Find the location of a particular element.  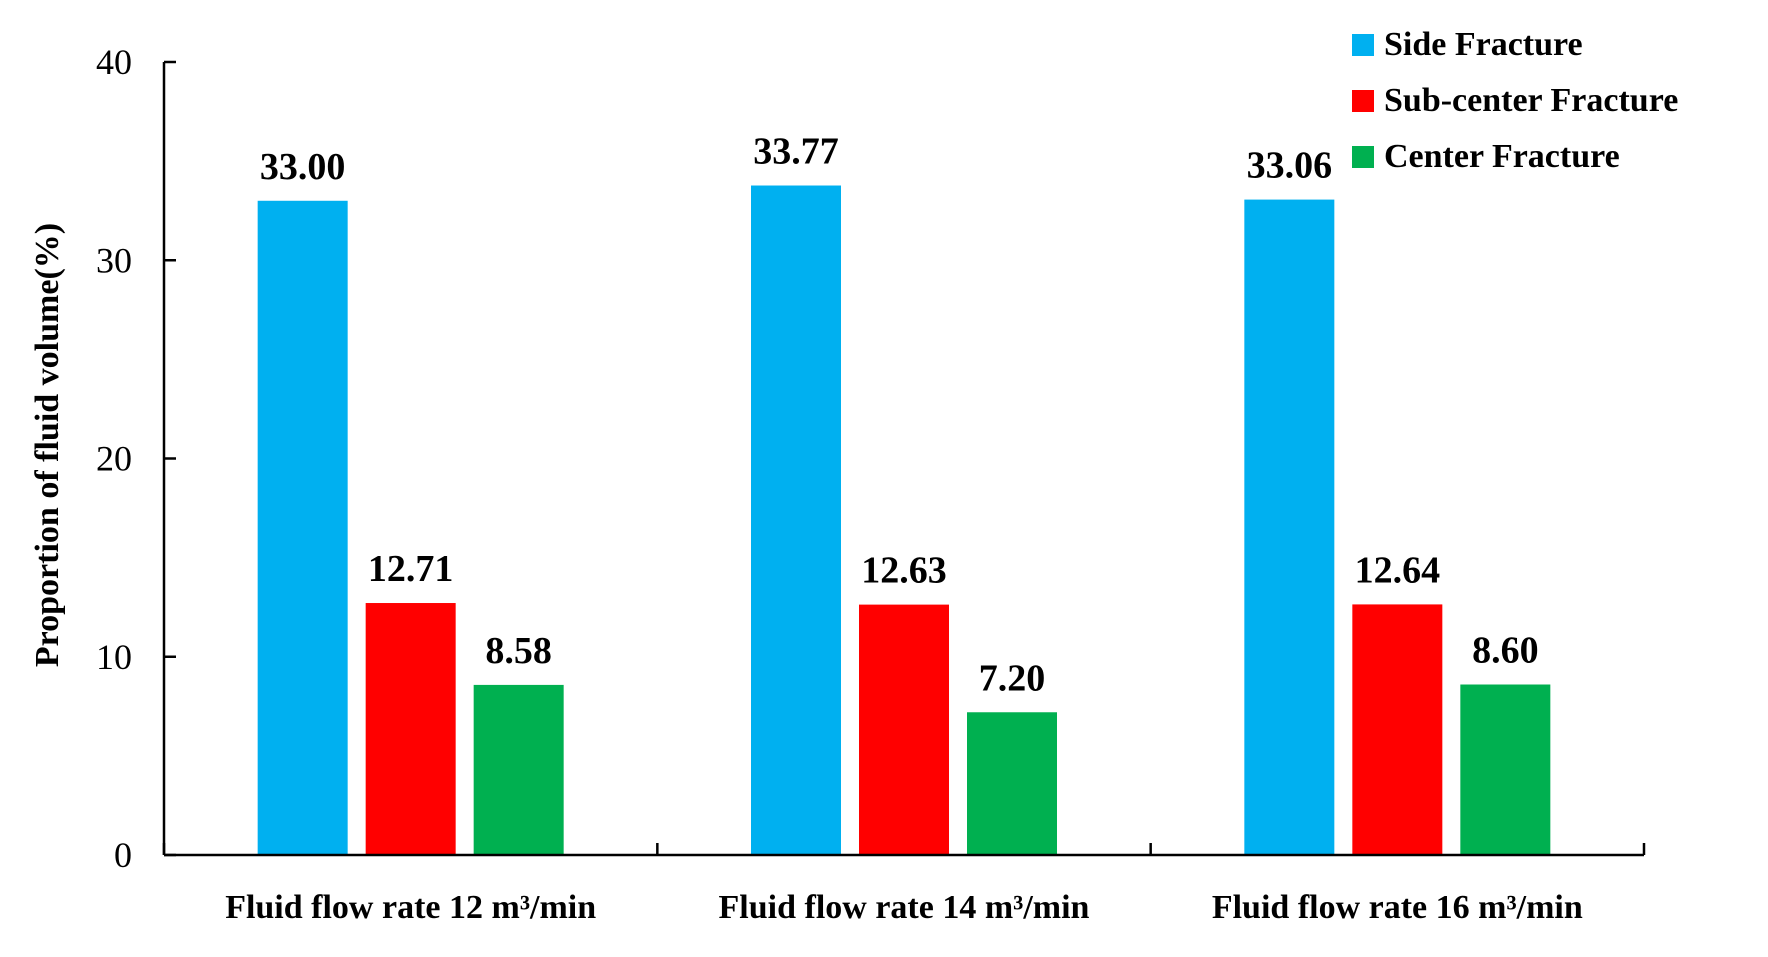

data-label: 12.71 is located at coordinates (411, 569).